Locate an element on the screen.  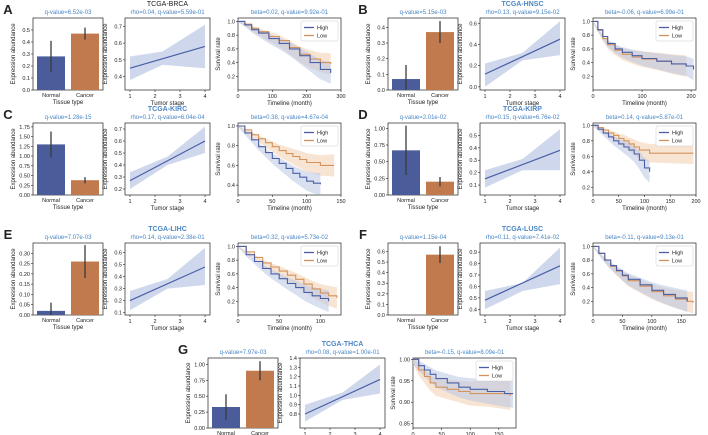
panel-f-bar-ytick-label: 0.0 is located at coordinates (381, 316).